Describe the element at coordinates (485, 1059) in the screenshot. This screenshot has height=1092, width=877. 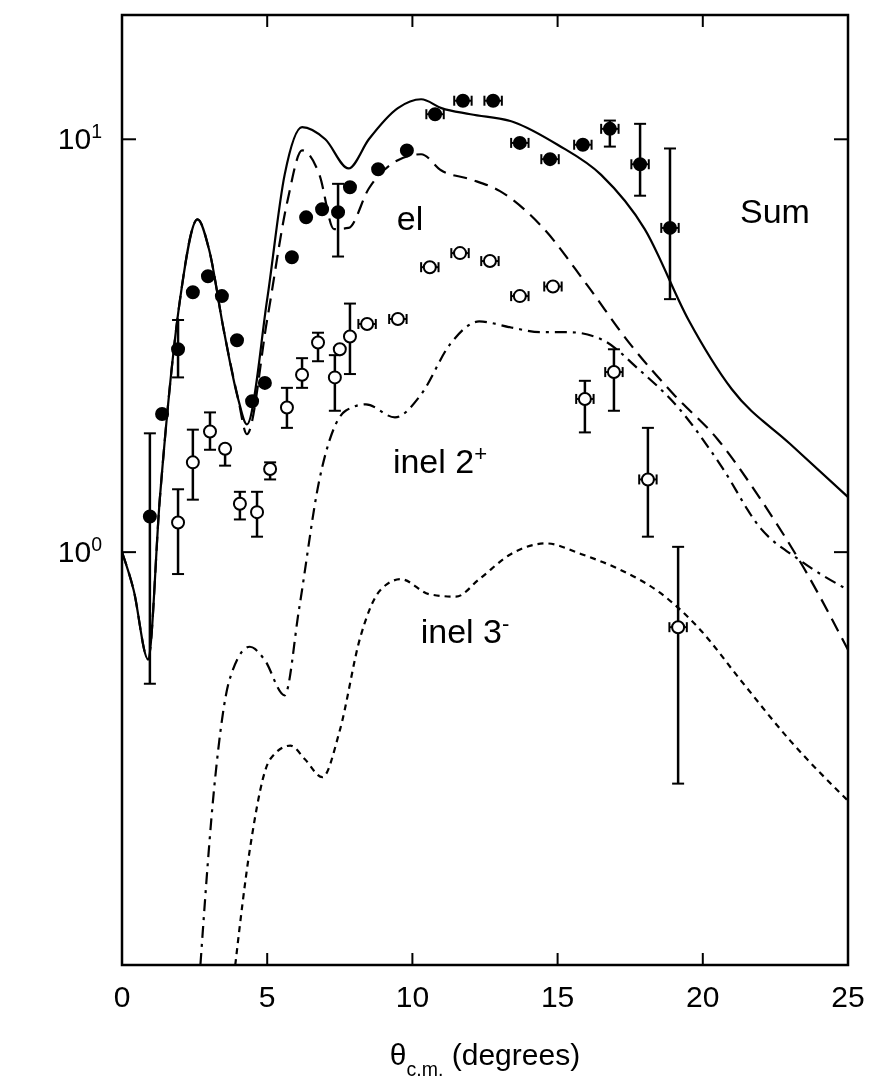
I see `x-axis-title: θ$_{c.m.}$ (degrees)` at that location.